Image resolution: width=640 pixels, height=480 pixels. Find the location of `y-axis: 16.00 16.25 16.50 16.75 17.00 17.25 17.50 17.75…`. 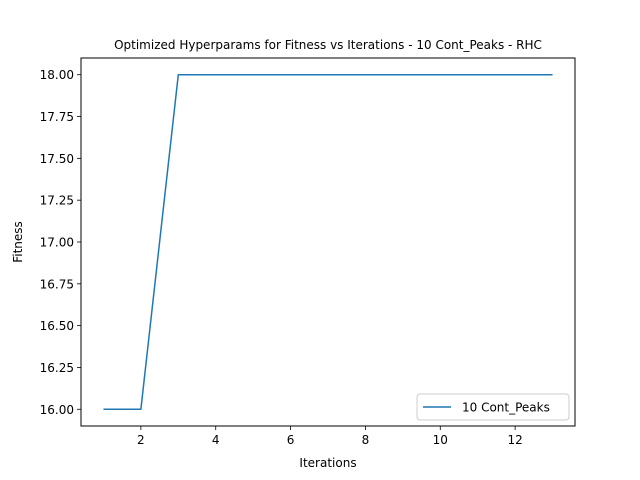

y-axis: 16.00 16.25 16.50 16.75 17.00 17.25 17.50 17.75… is located at coordinates (60, 242).